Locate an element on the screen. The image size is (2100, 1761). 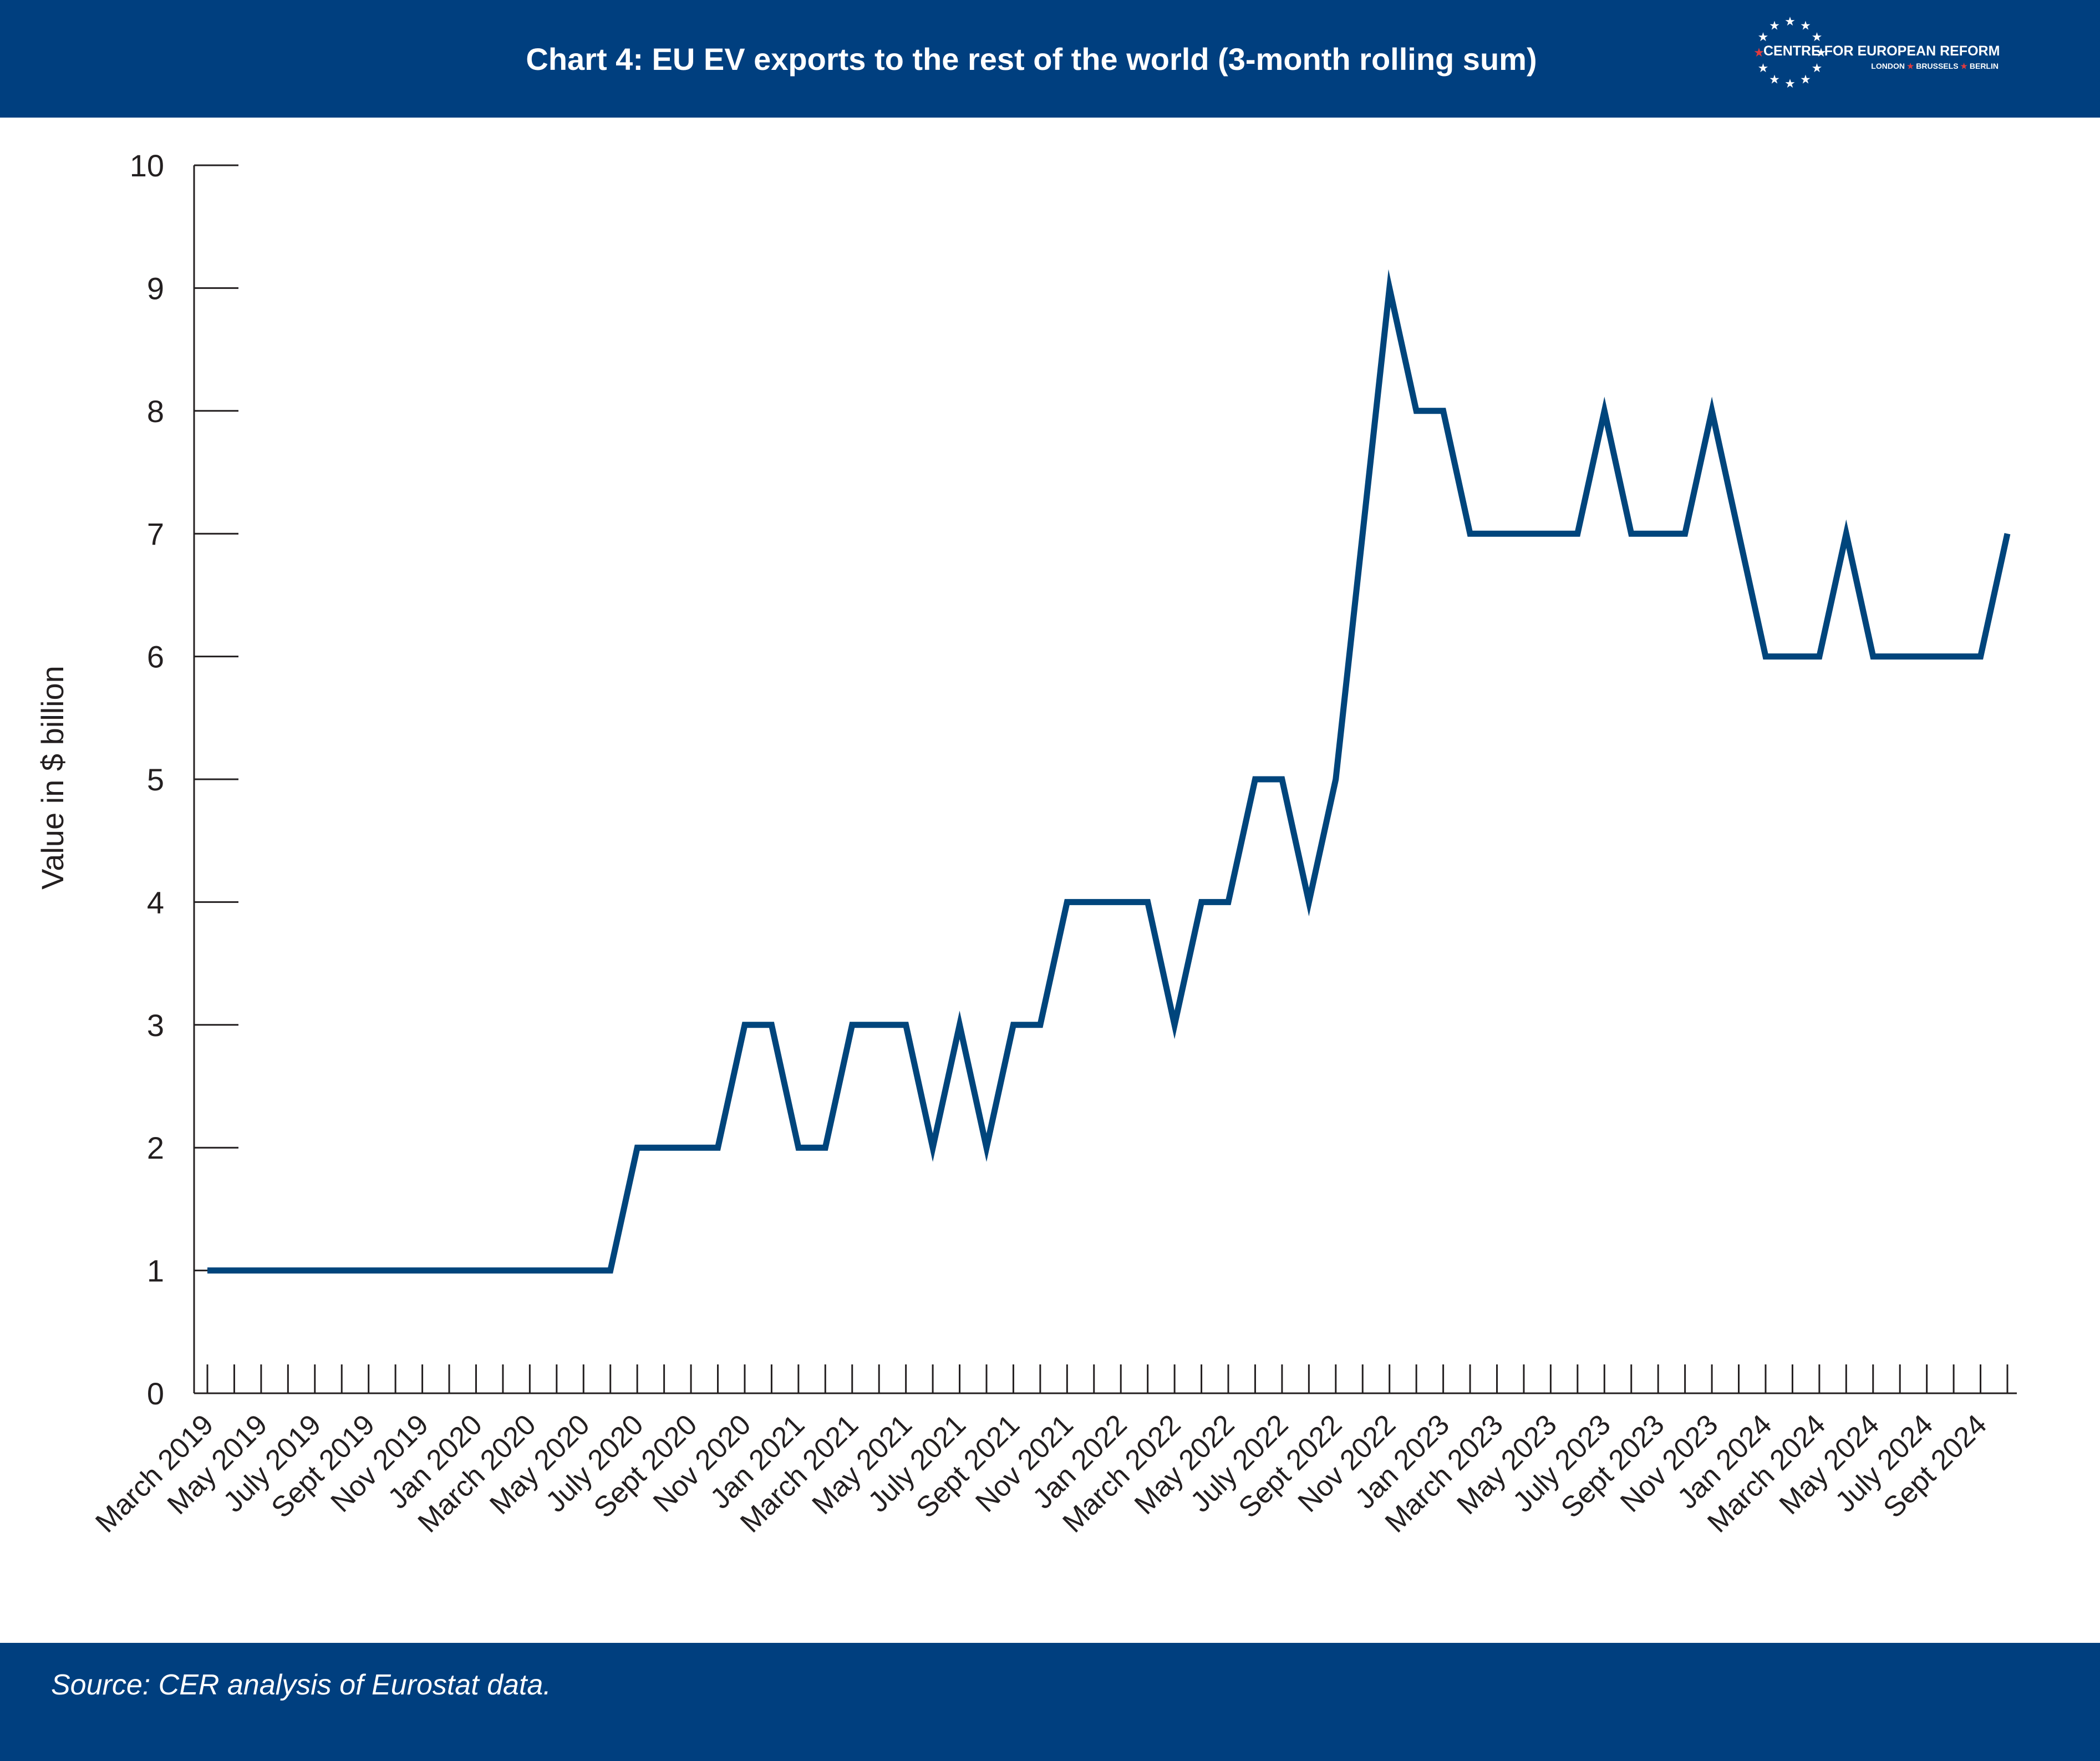
y-axis: 0 1 2 3 4 5 6 7 8 9 10 is located at coordinates (184, 779).